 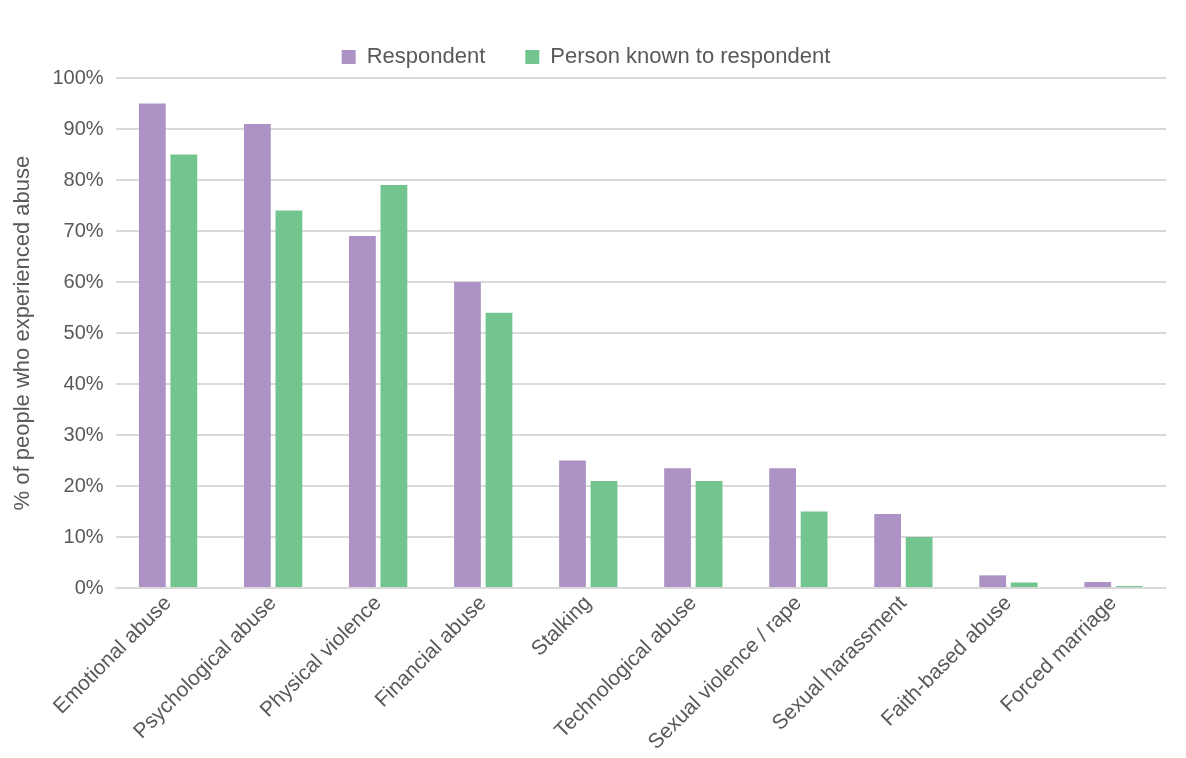 What do you see at coordinates (83, 331) in the screenshot?
I see `y-tick-label: 50%` at bounding box center [83, 331].